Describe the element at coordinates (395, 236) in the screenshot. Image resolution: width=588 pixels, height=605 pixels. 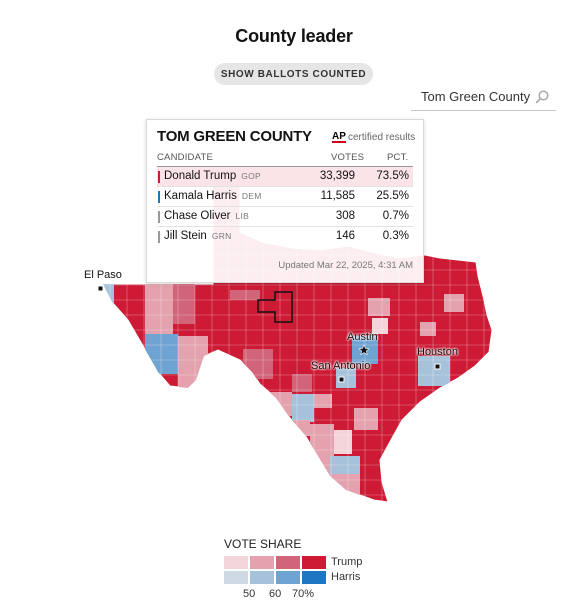
I see `candidate-pct: 0.3%` at that location.